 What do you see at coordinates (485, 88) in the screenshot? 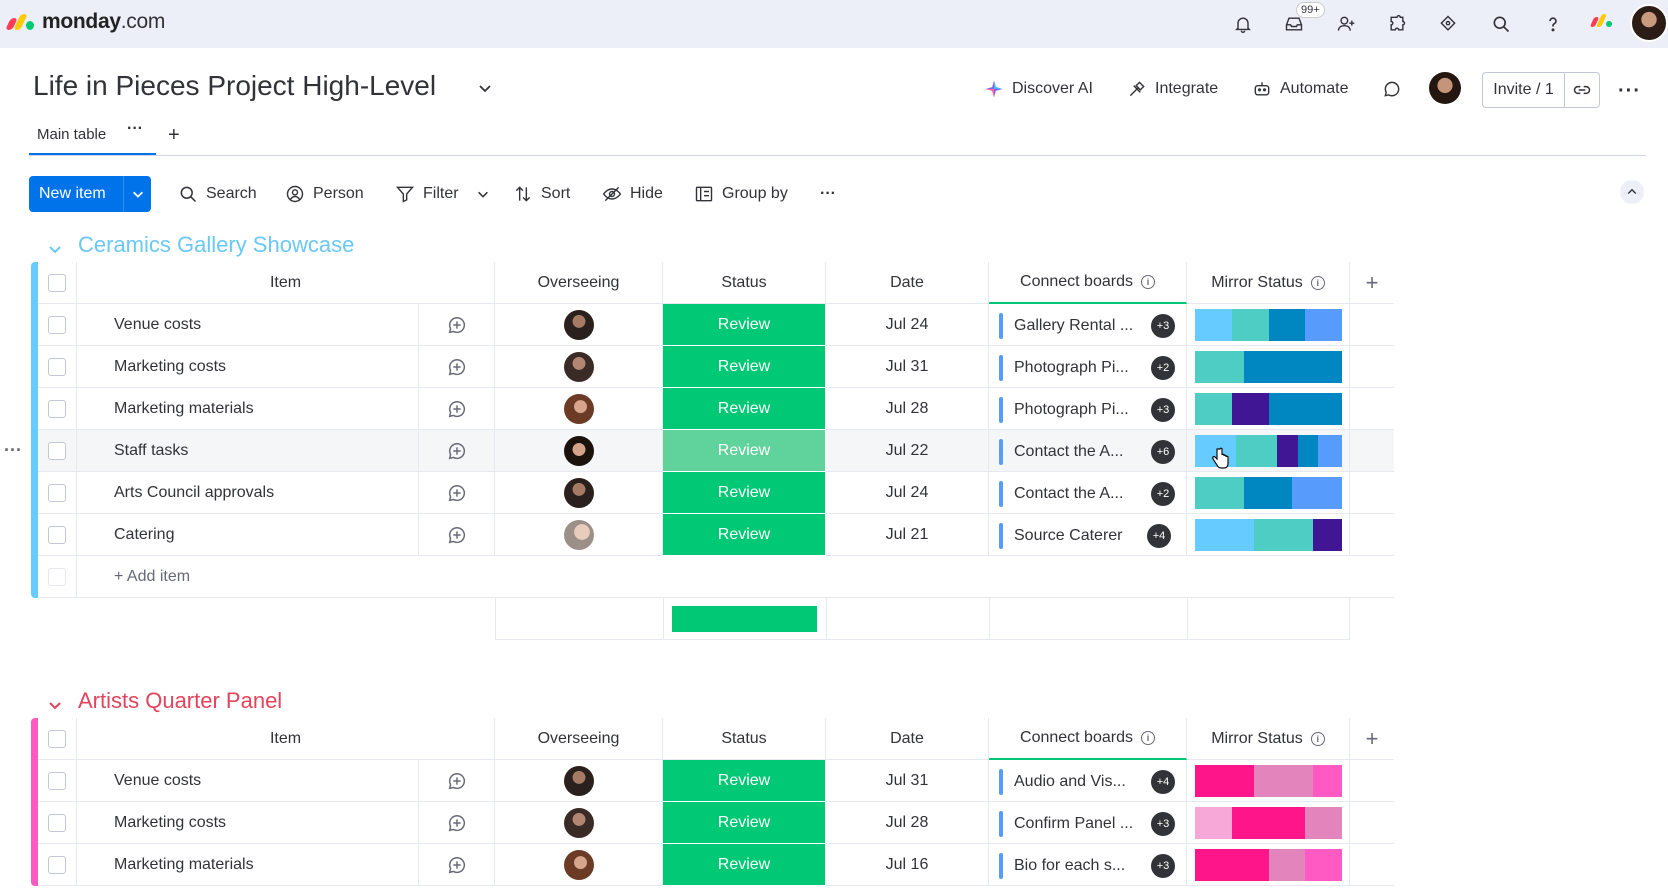
I see `chevron-down-icon` at bounding box center [485, 88].